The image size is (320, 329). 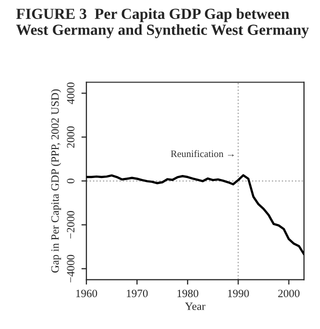 I want to click on chart-title: FIGURE 3 Per Capita GDP Gap between West Germany and Synthetic West Germany, so click(x=162, y=23).